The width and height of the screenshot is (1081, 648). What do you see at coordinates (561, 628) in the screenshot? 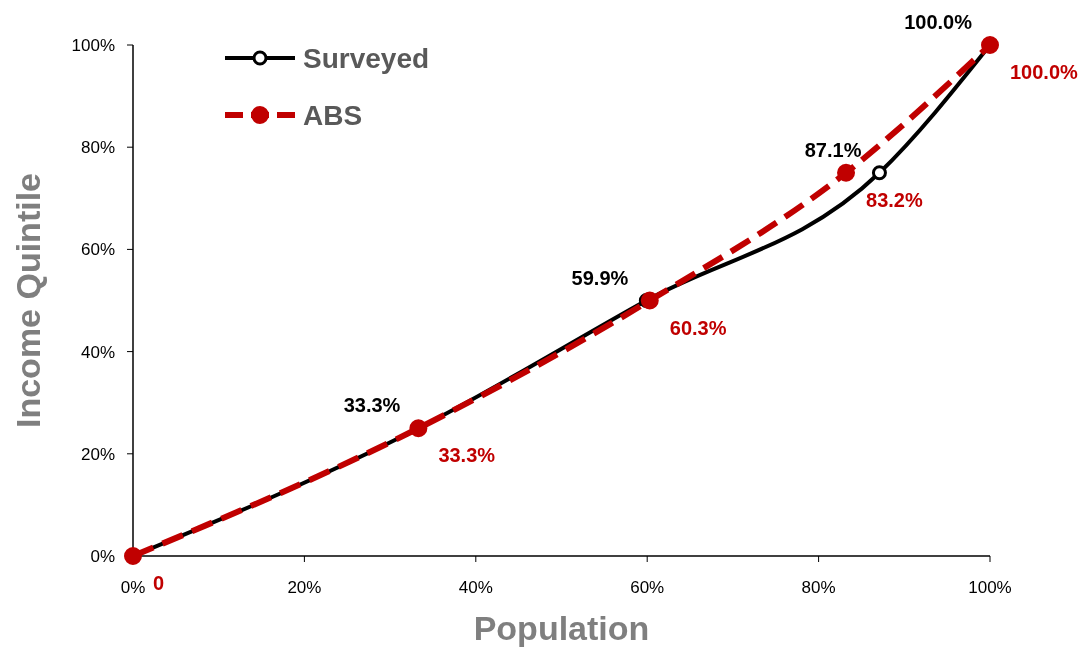
I see `x-axis-title: Population` at bounding box center [561, 628].